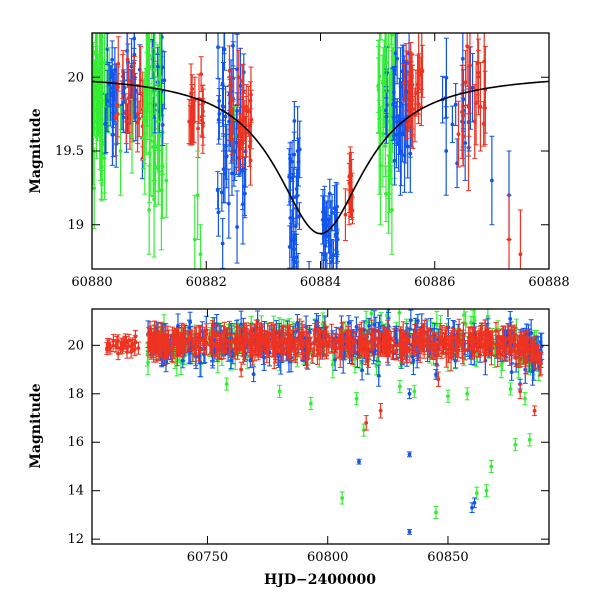 The width and height of the screenshot is (600, 600). What do you see at coordinates (36, 150) in the screenshot?
I see `top-y-axis-label: Magnitude` at bounding box center [36, 150].